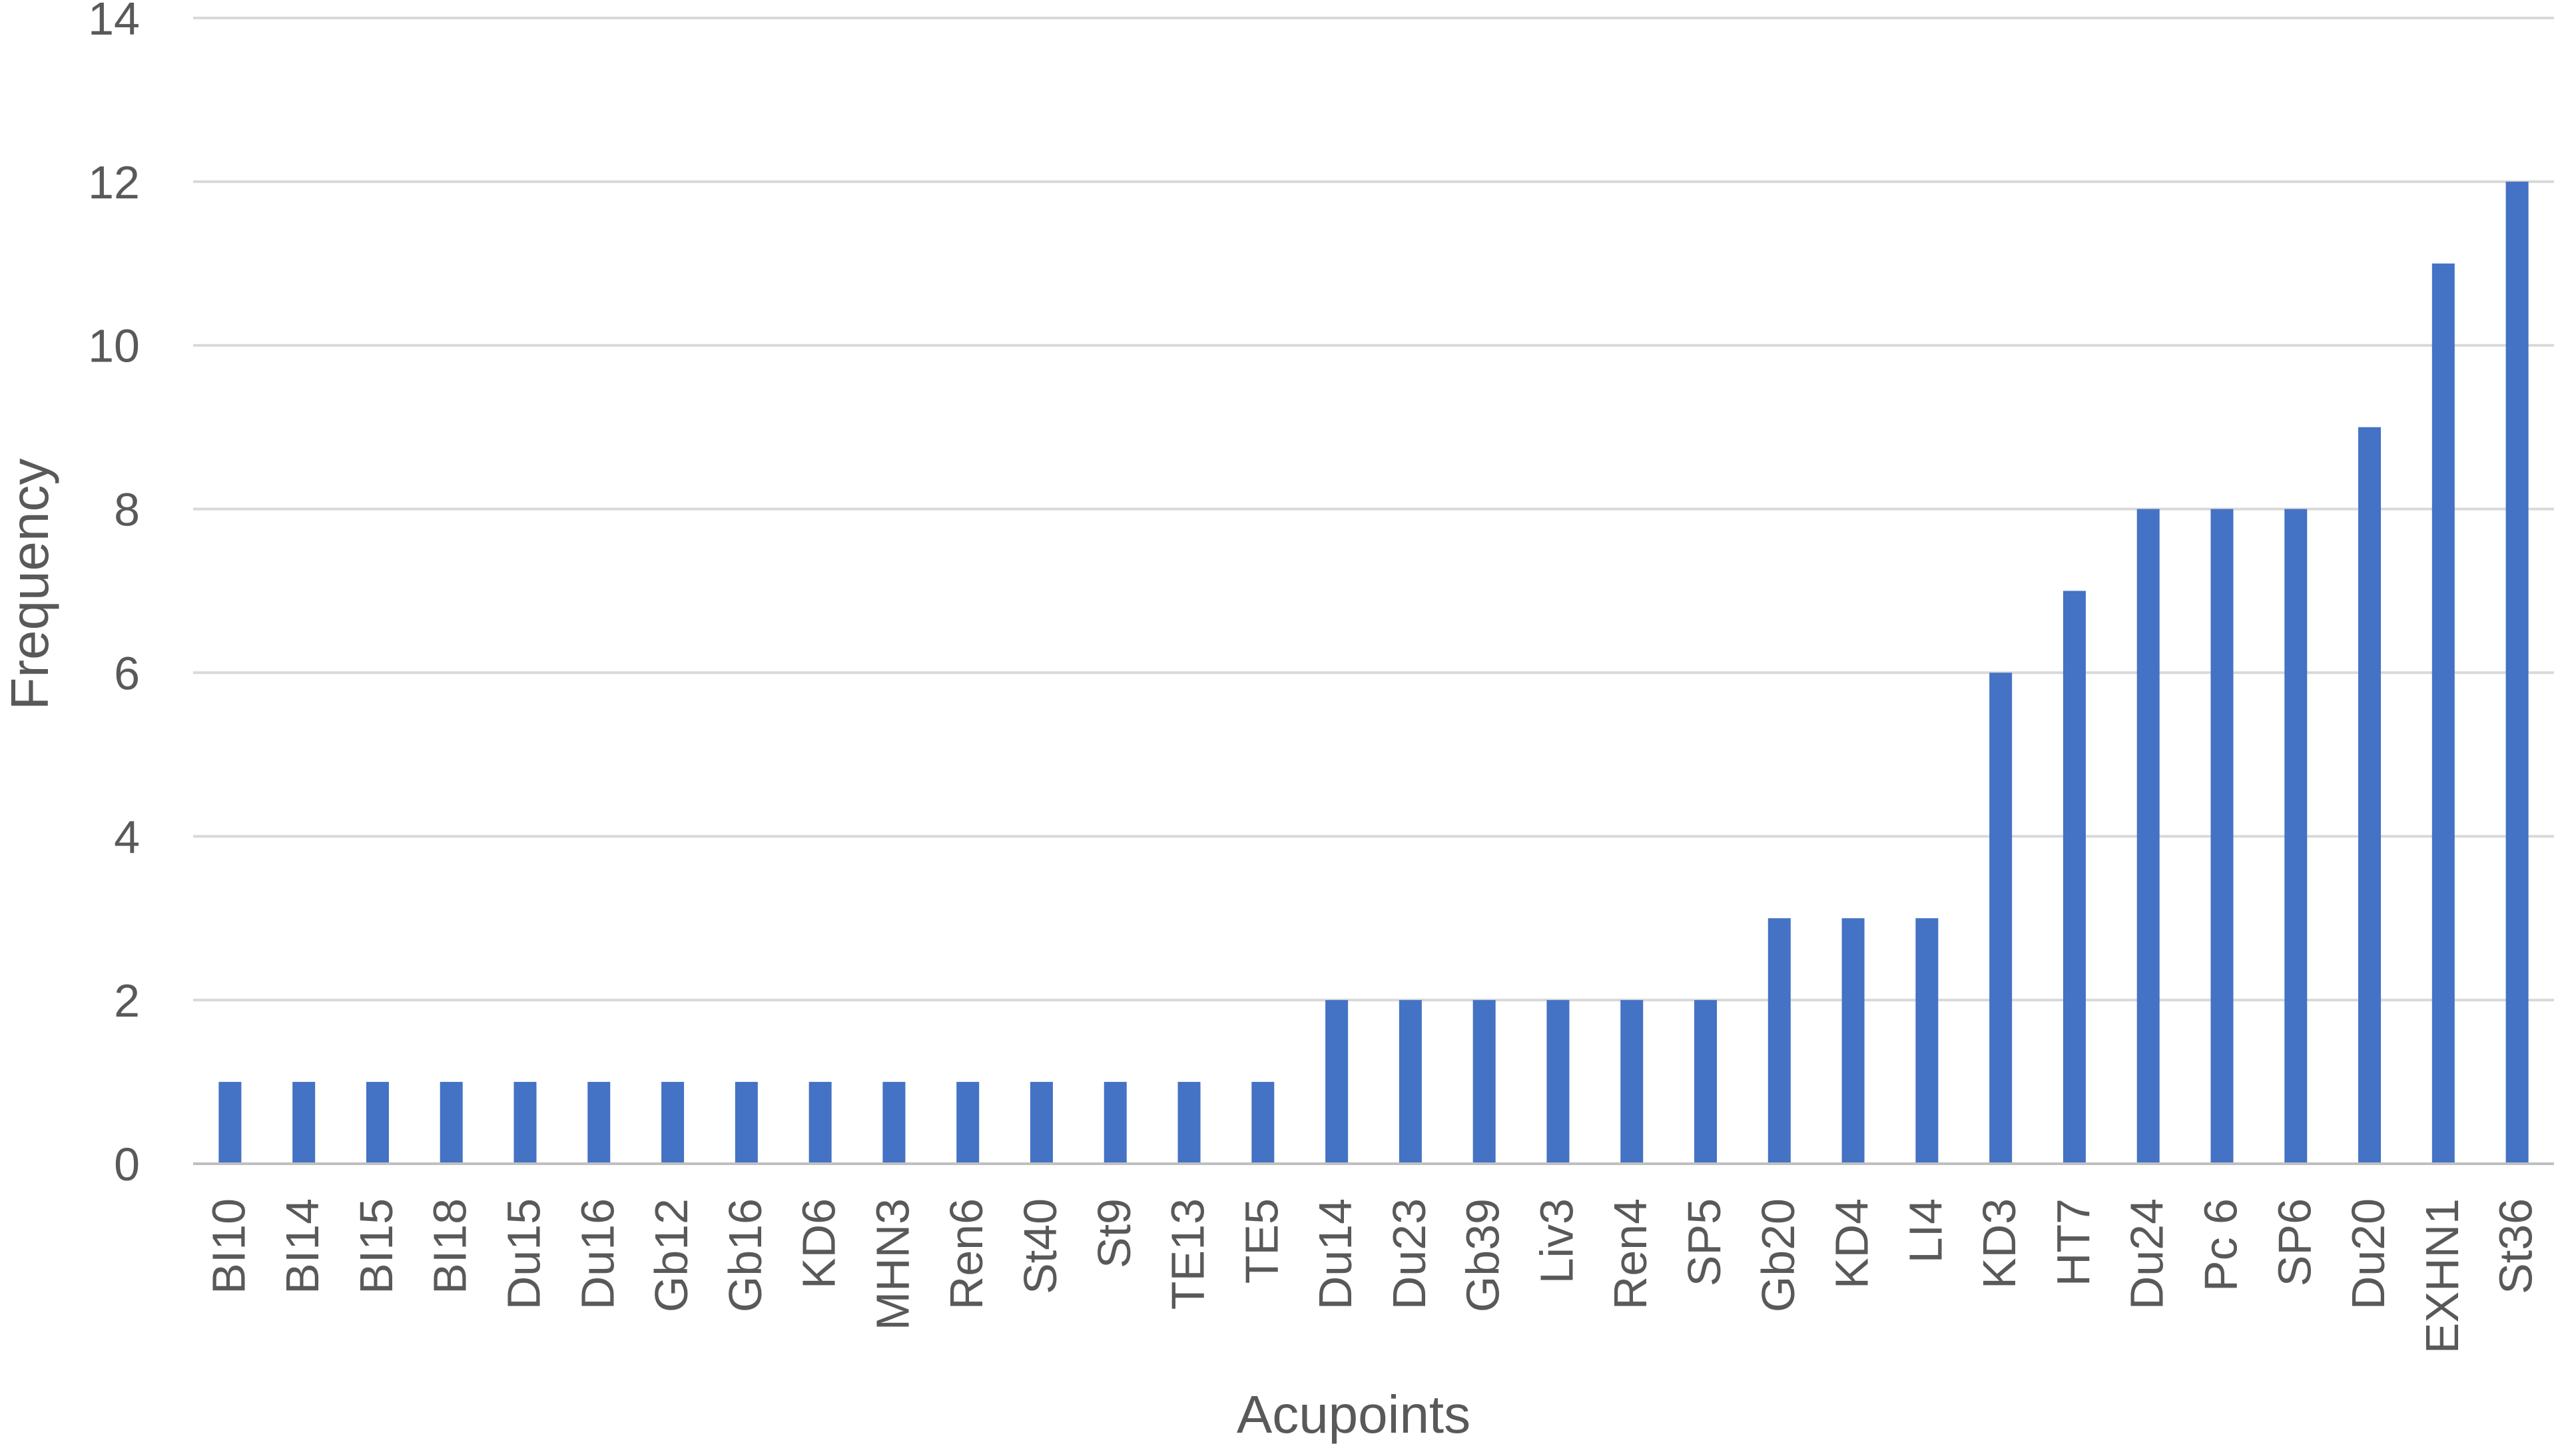 This screenshot has height=1456, width=2564. What do you see at coordinates (1335, 1254) in the screenshot?
I see `x-tick-label: Du14` at bounding box center [1335, 1254].